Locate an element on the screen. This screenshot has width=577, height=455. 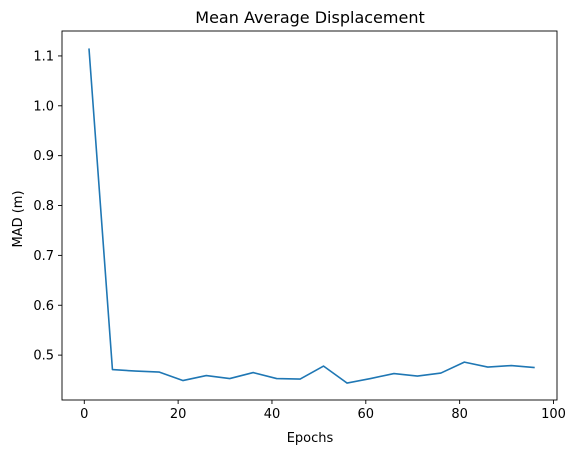
y-tick-label: 0.5 is located at coordinates (43, 356).